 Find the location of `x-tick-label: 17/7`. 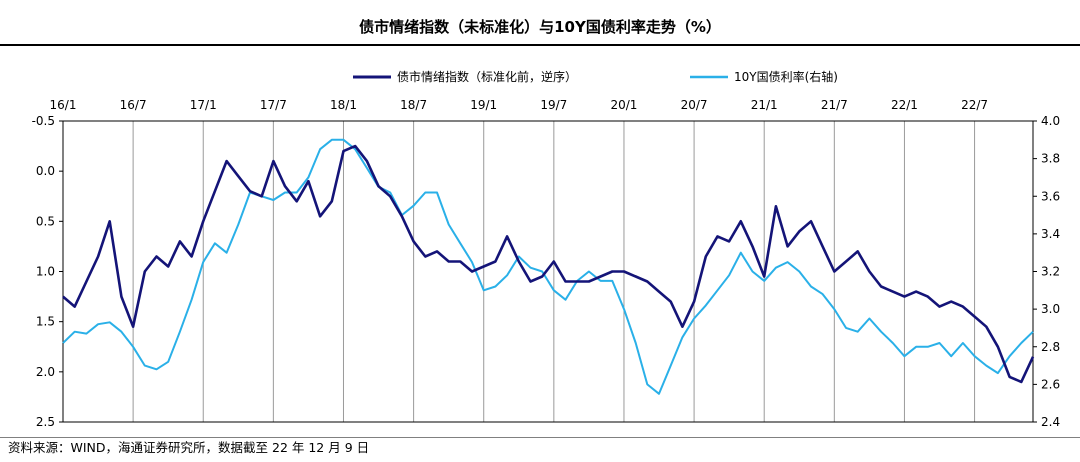

x-tick-label: 17/7 is located at coordinates (273, 105).